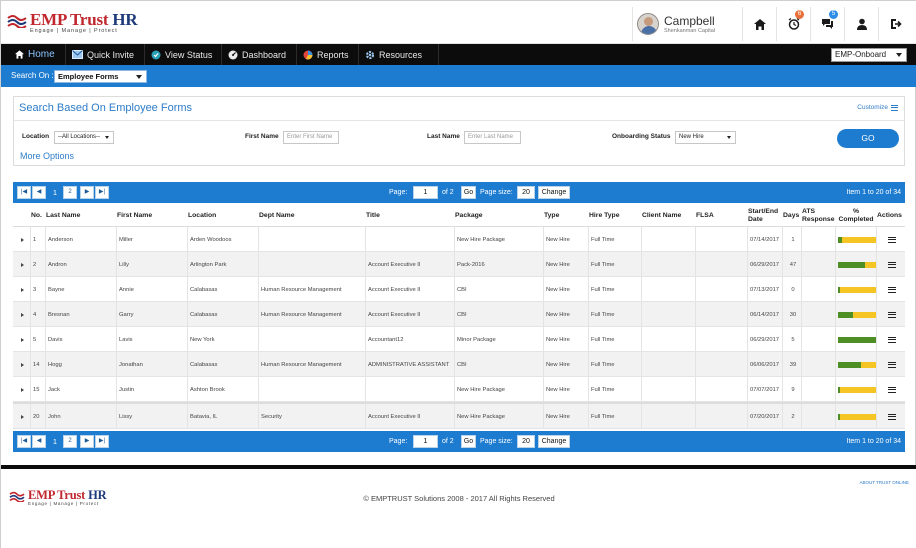 The image size is (916, 548). Describe the element at coordinates (105, 54) in the screenshot. I see `nav-quick-invite: Quick Invite` at that location.